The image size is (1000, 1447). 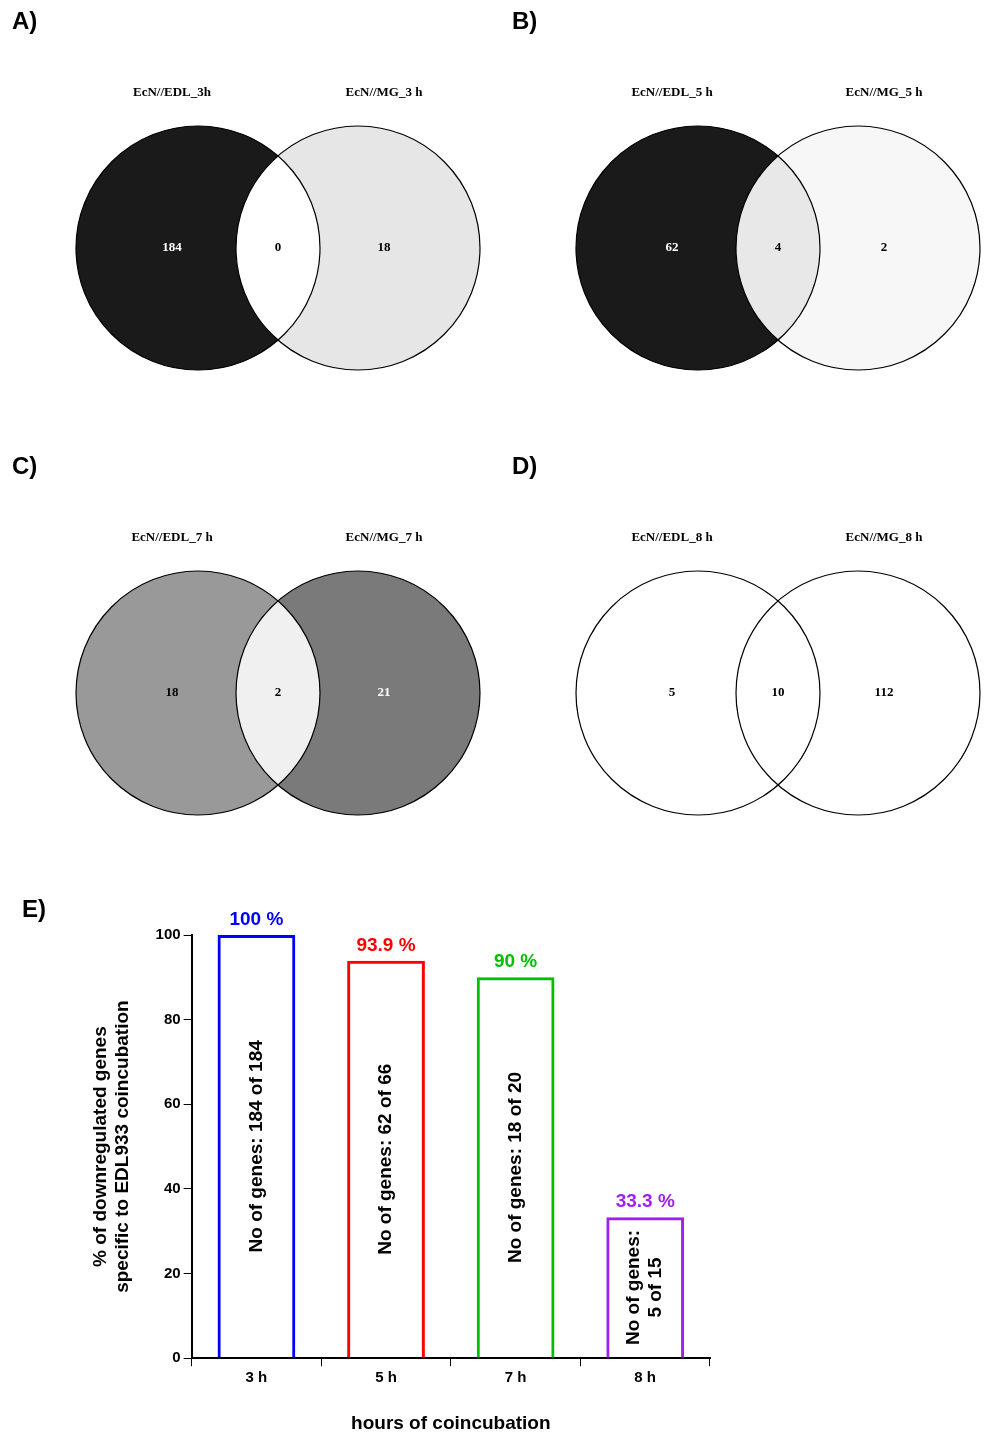 I want to click on data-label: 5, so click(x=672, y=692).